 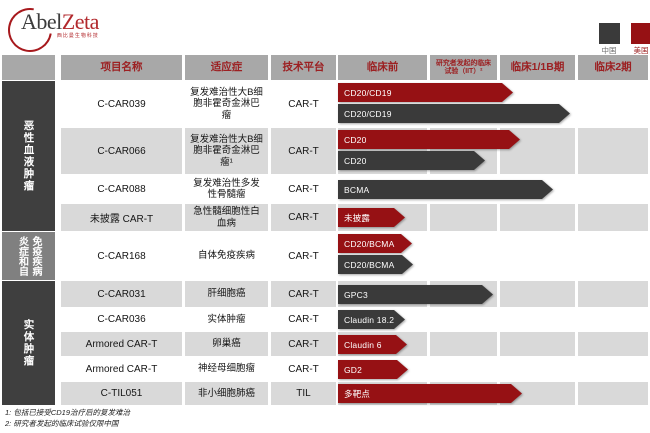 I want to click on pipeline-row: C-TIL051 非小细胞肺癌 TIL 多靶点, so click(x=325, y=393).